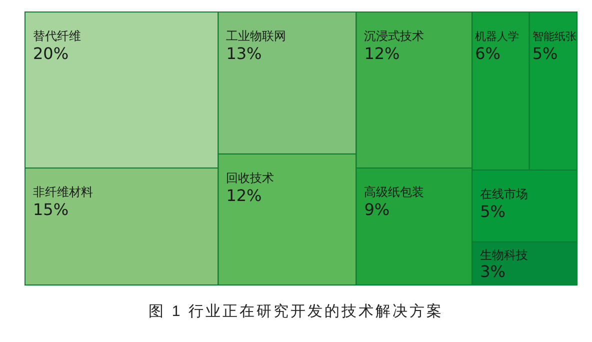 This screenshot has height=342, width=592. Describe the element at coordinates (493, 271) in the screenshot. I see `data-label: 3%` at that location.